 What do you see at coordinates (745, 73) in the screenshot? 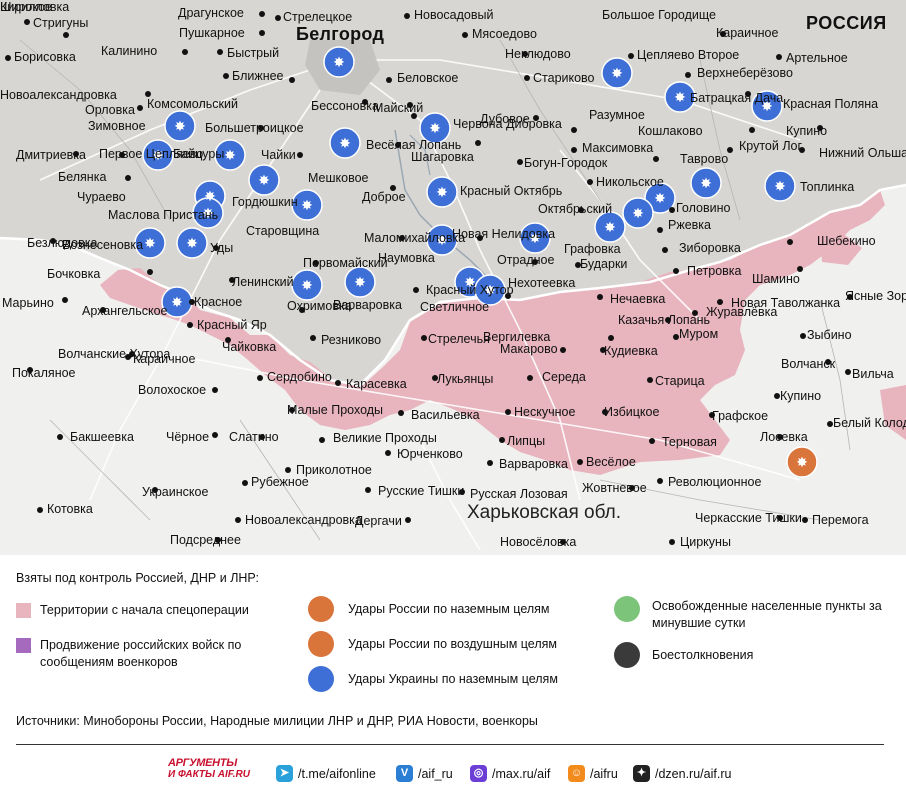
I see `place-label: Верхнеберёзово` at bounding box center [745, 73].